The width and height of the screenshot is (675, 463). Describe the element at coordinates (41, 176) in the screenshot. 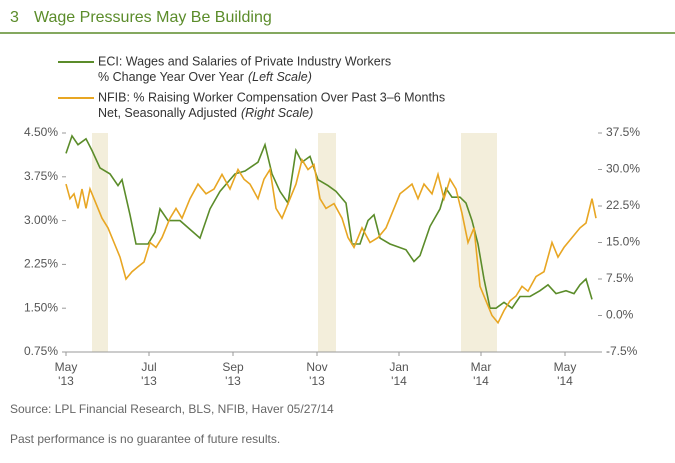

I see `y-tick-label: 3.75%` at that location.